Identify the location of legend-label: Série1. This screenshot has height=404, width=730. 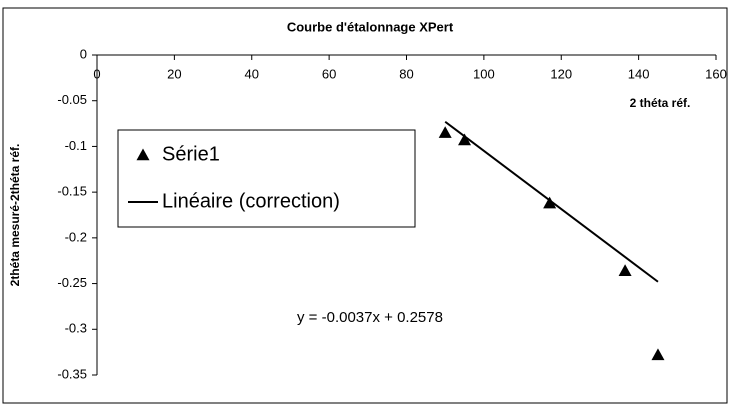
(191, 154).